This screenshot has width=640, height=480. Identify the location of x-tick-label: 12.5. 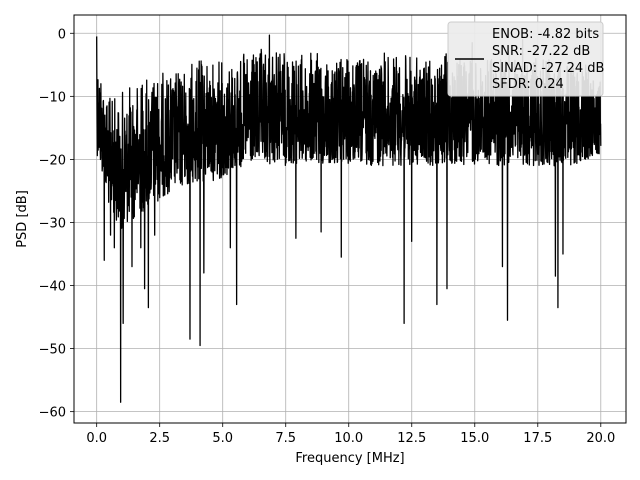
(411, 438).